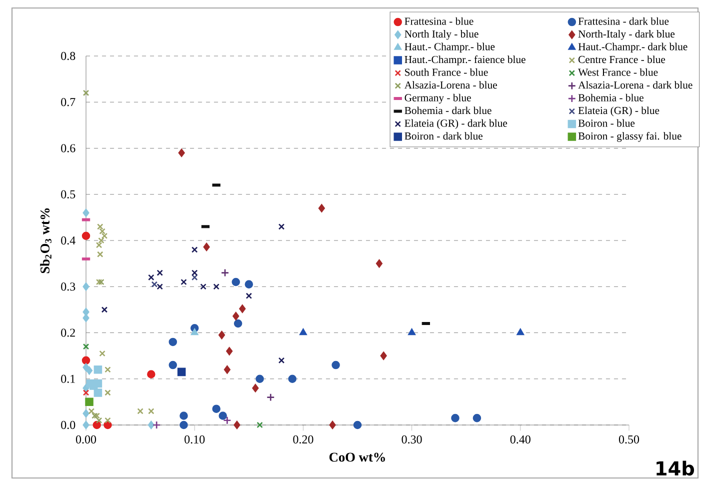 The width and height of the screenshot is (706, 484). Describe the element at coordinates (675, 468) in the screenshot. I see `text: 14b` at that location.